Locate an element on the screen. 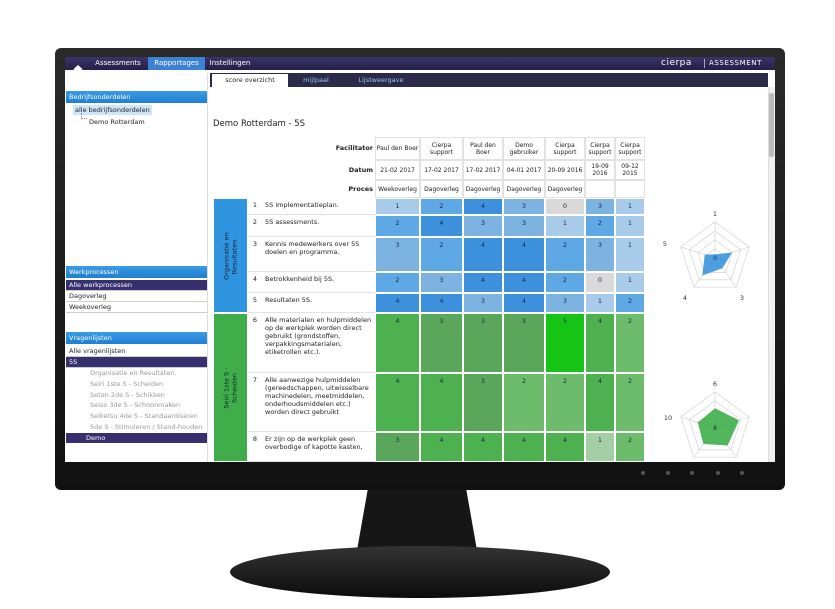  sidebar-subitem: Seiketsu 4de S - Standaardiseren is located at coordinates (144, 416).